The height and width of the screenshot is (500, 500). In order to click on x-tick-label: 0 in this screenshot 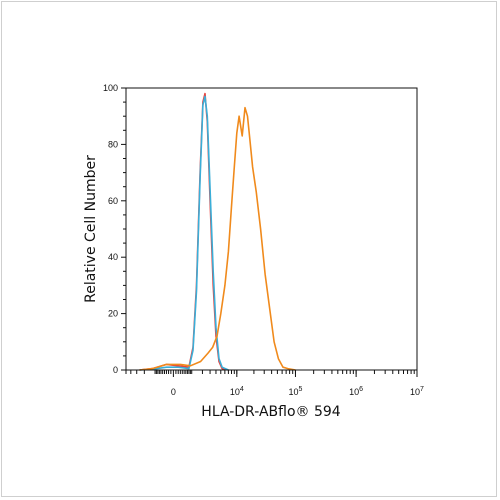, I will do `click(173, 392)`.